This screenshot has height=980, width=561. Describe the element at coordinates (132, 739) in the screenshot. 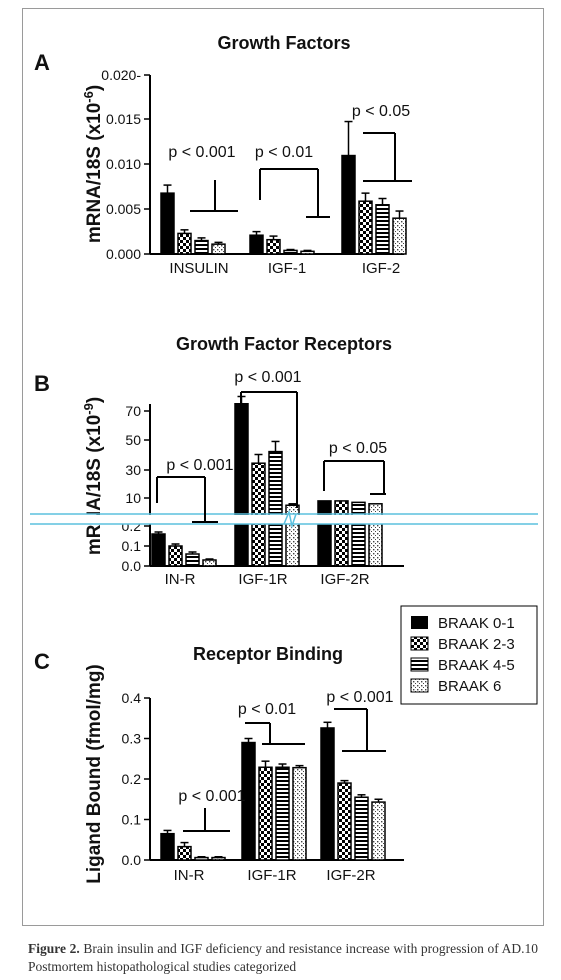

I see `y-tick-label: 0.3` at that location.